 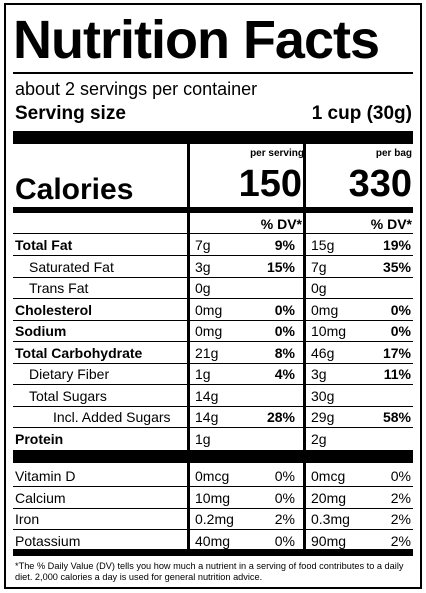 I want to click on nutrient-row: Protein 1g 2g, so click(x=213, y=439).